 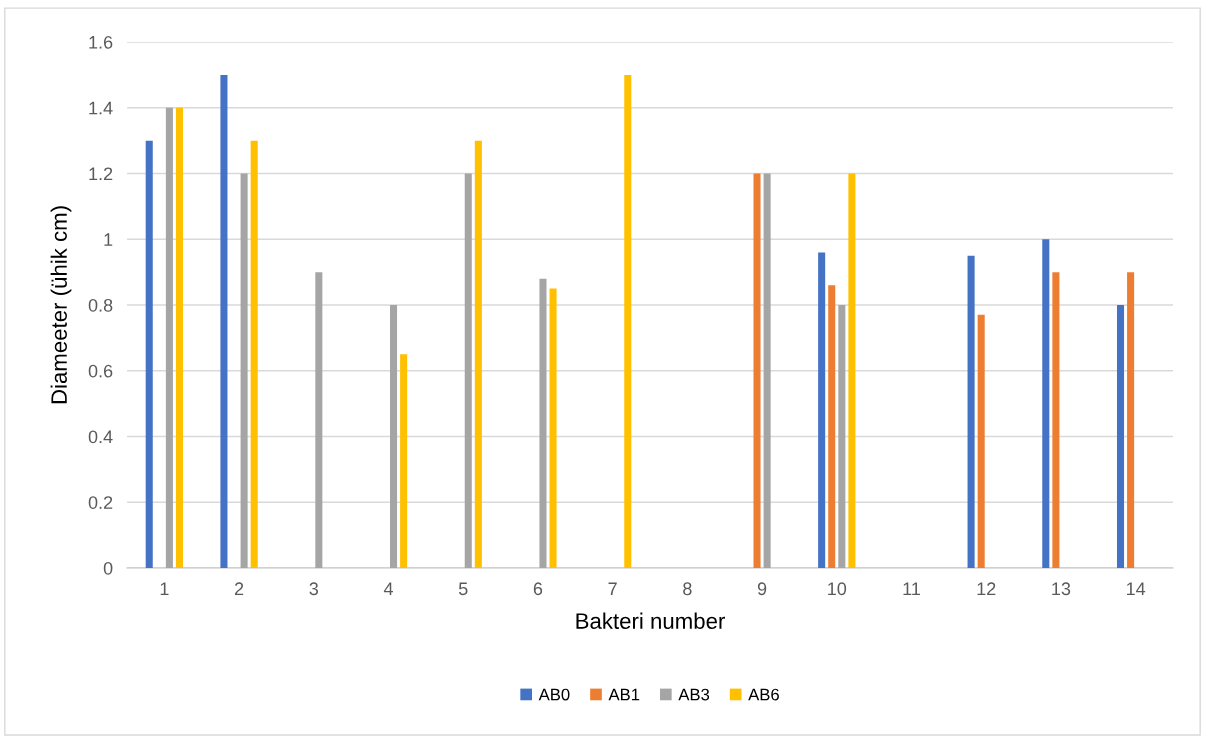 I want to click on x-tick-label: 1, so click(x=164, y=588).